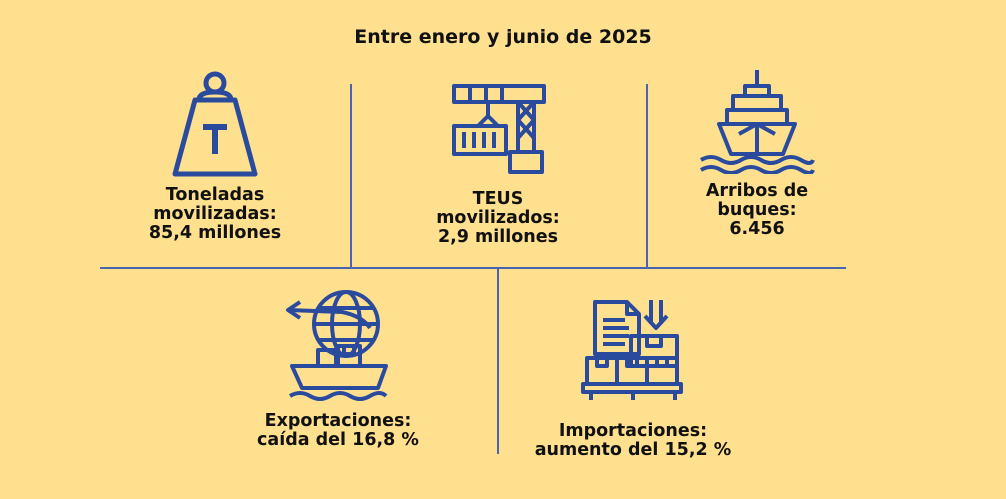 The image size is (1006, 499). What do you see at coordinates (757, 191) in the screenshot?
I see `stat-ships-line-1: Arribos de` at bounding box center [757, 191].